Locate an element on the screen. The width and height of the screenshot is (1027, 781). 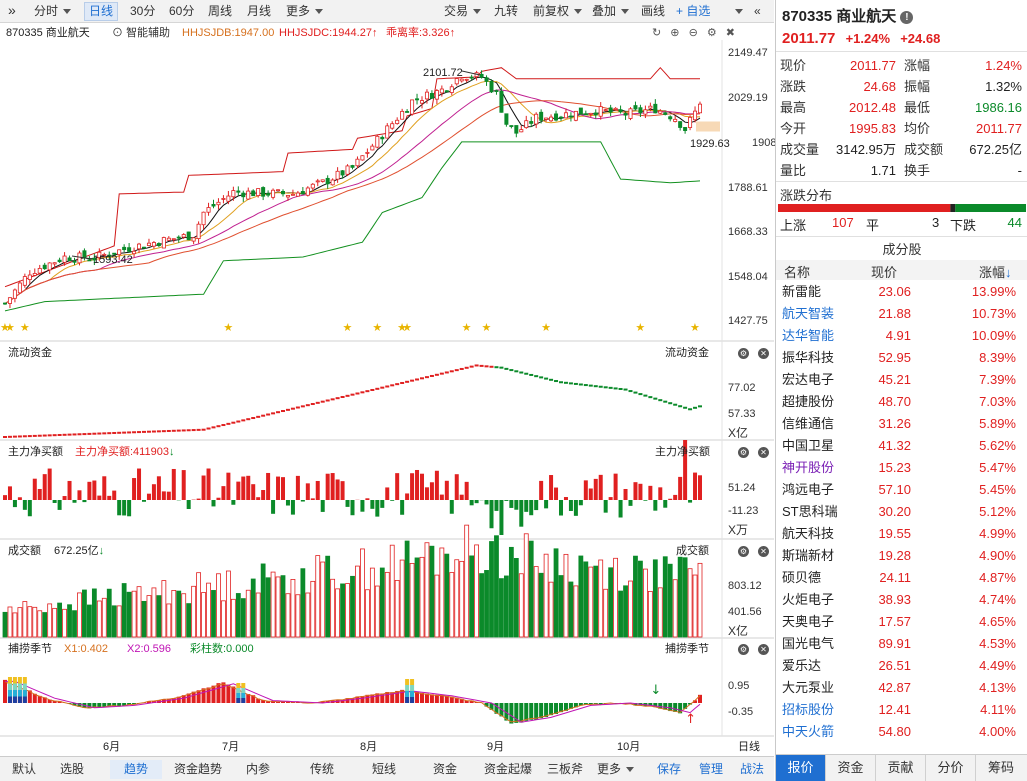
list-item: 宏达电子 45.21 7.39% is located at coordinates (902, 380).